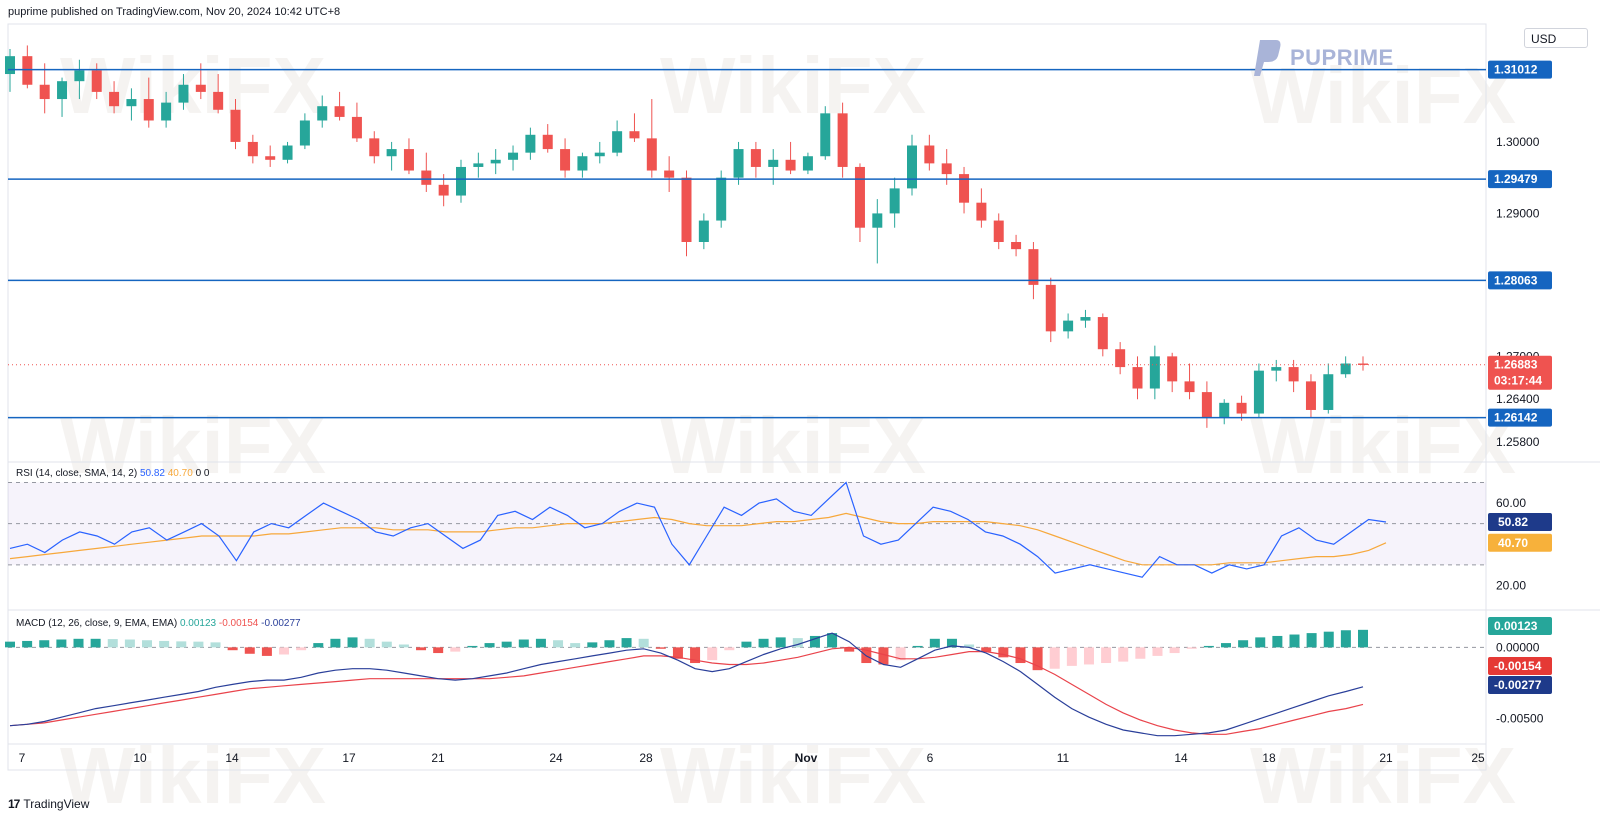 The height and width of the screenshot is (822, 1600). What do you see at coordinates (806, 758) in the screenshot?
I see `time-tick-label: Nov` at bounding box center [806, 758].